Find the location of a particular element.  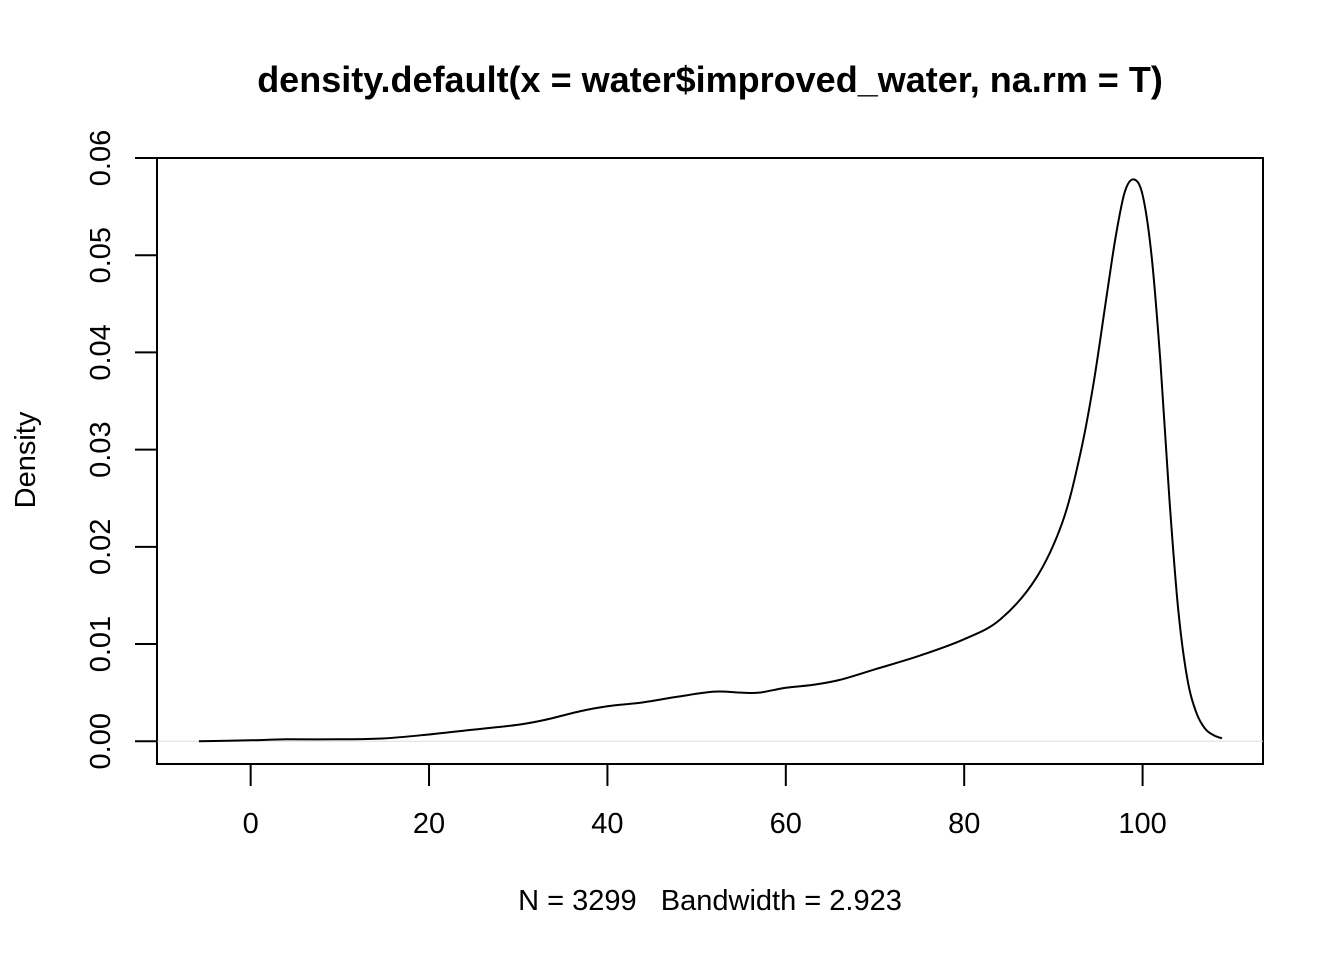

x-axis: 0 20 40 60 80 100 is located at coordinates (705, 801).